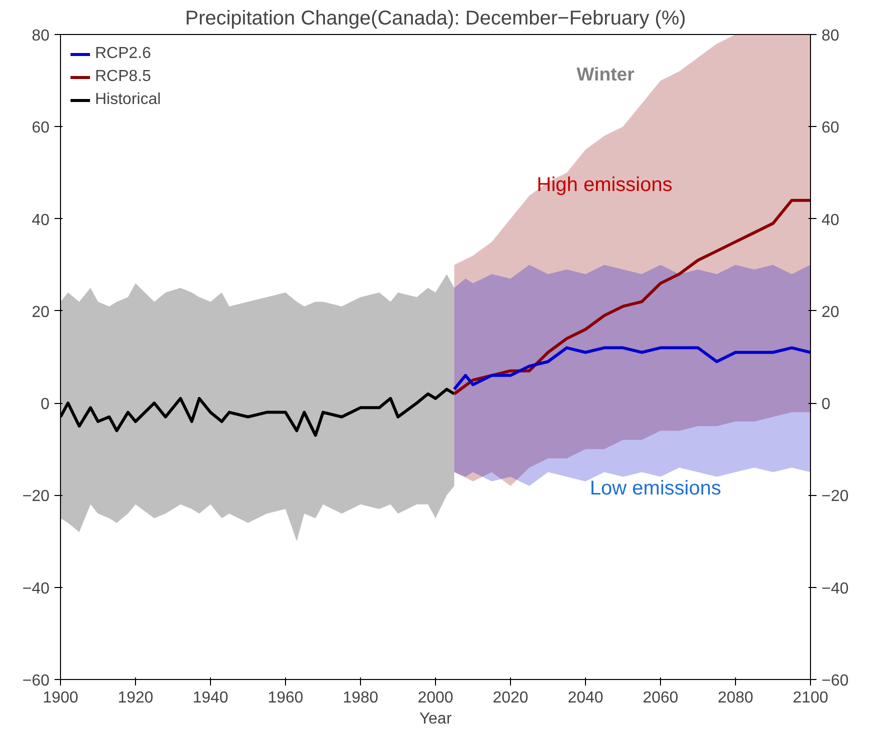 The image size is (875, 737). What do you see at coordinates (286, 698) in the screenshot?
I see `x-tick-label: 1960` at bounding box center [286, 698].